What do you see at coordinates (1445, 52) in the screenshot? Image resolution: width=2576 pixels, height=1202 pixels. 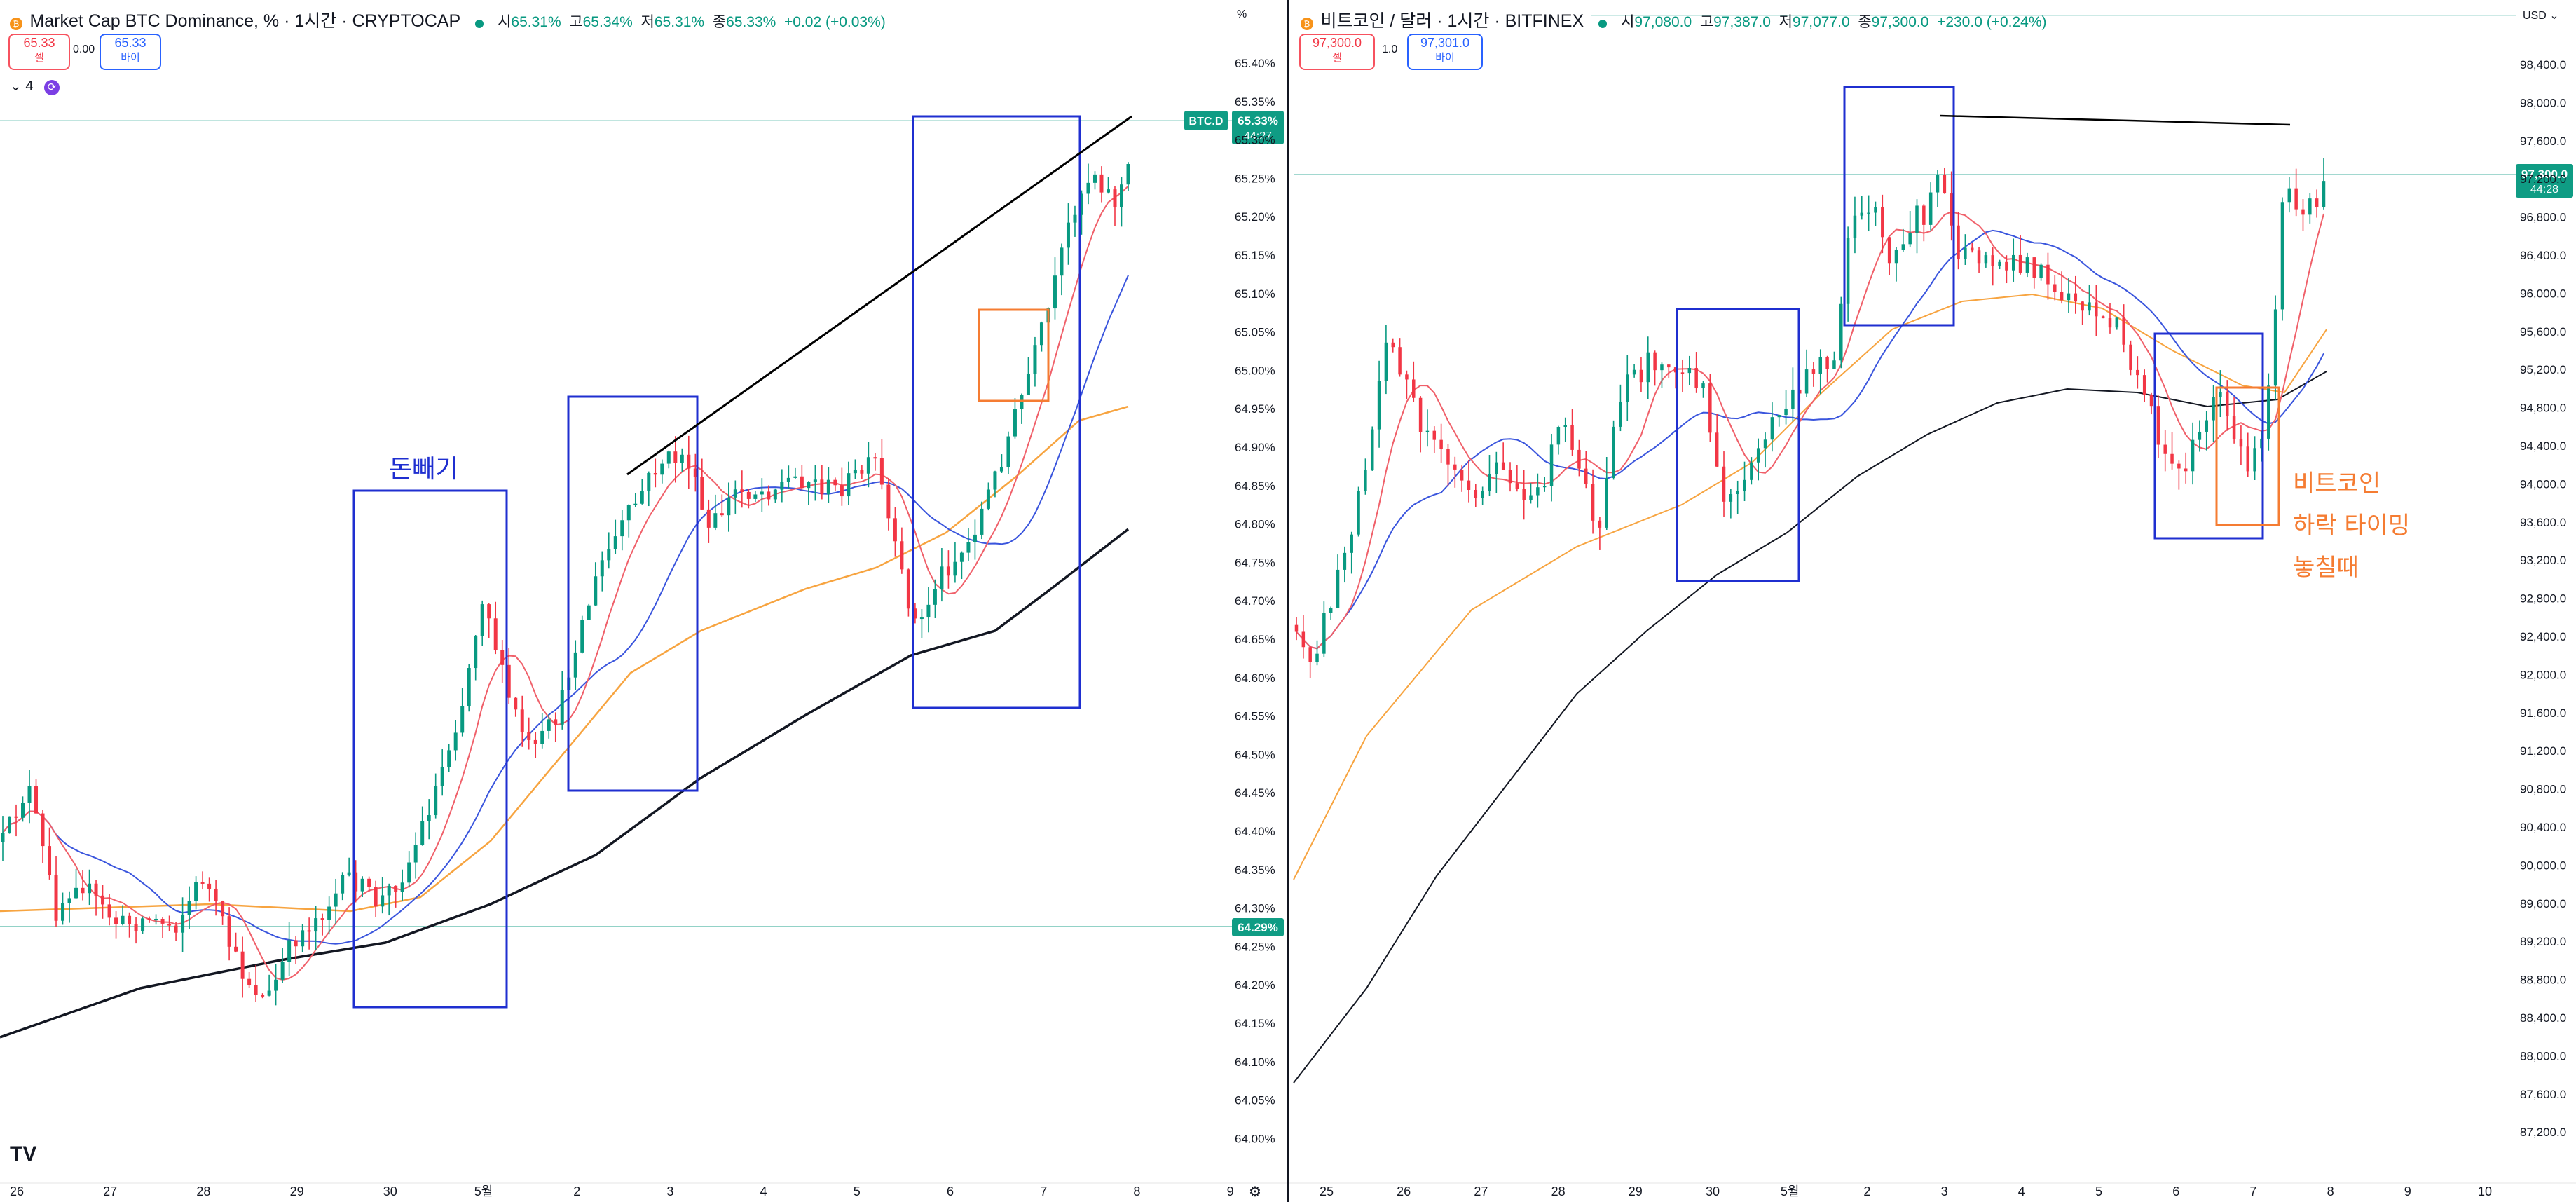 I see `right-buy-button: 97,301.0 바이` at bounding box center [1445, 52].